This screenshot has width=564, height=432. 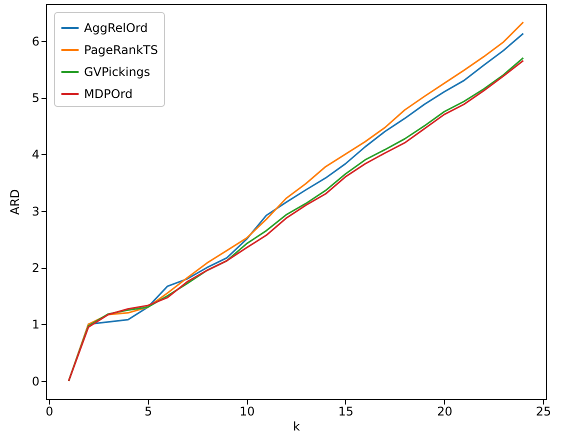 I want to click on y-tick-label: 3, so click(x=36, y=211).